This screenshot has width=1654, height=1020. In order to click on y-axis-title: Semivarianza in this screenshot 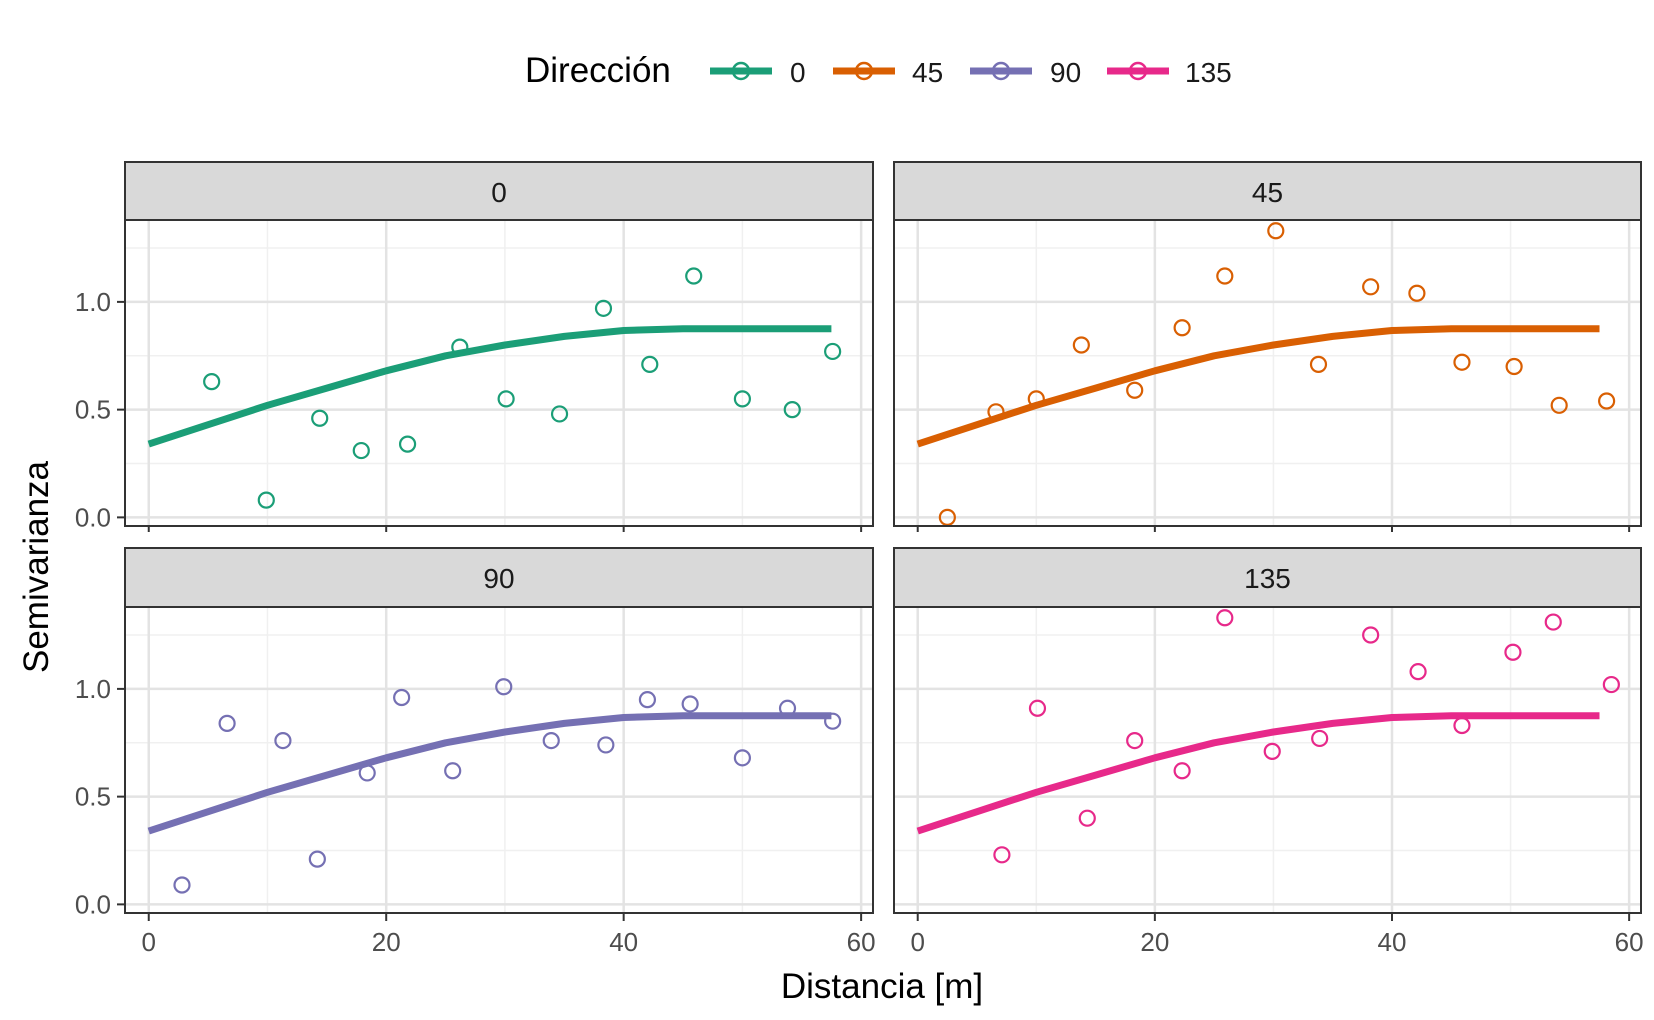, I will do `click(36, 566)`.